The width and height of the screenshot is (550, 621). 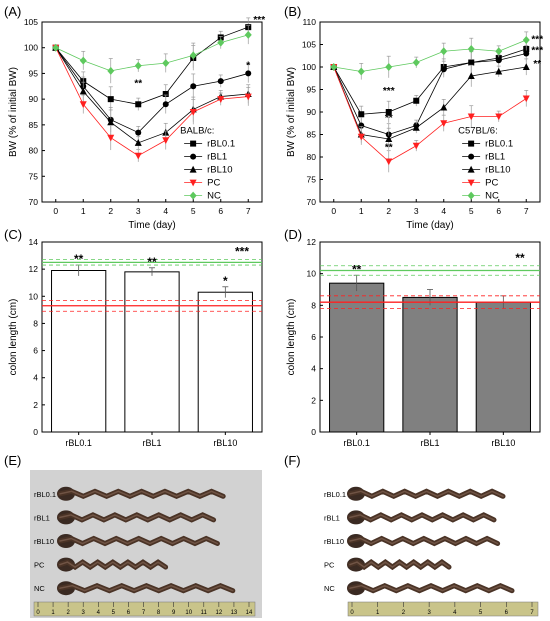 What do you see at coordinates (416, 211) in the screenshot?
I see `x-tick-label: 3` at bounding box center [416, 211].